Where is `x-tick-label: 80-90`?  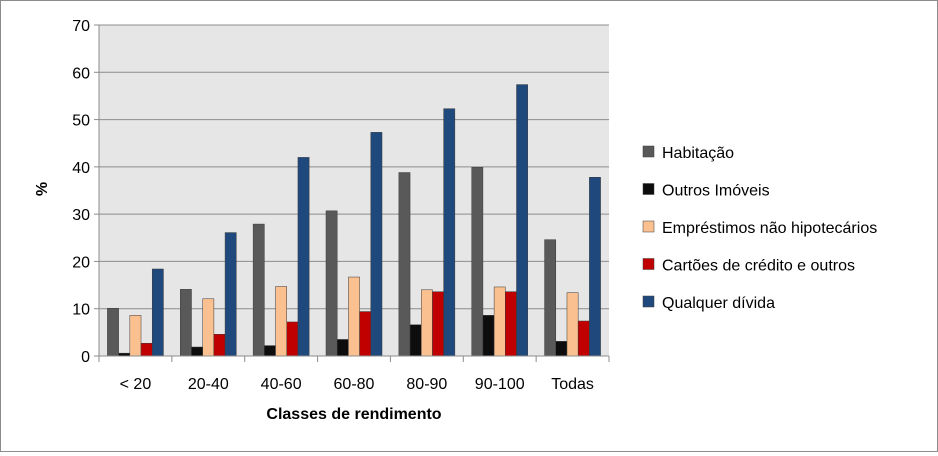 x-tick-label: 80-90 is located at coordinates (426, 384).